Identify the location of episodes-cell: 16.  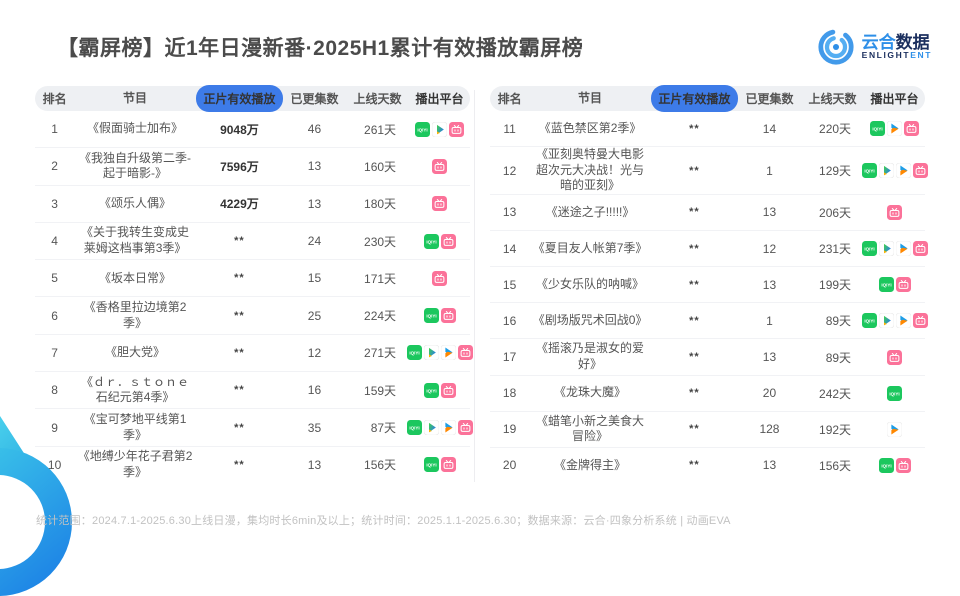
(314, 390).